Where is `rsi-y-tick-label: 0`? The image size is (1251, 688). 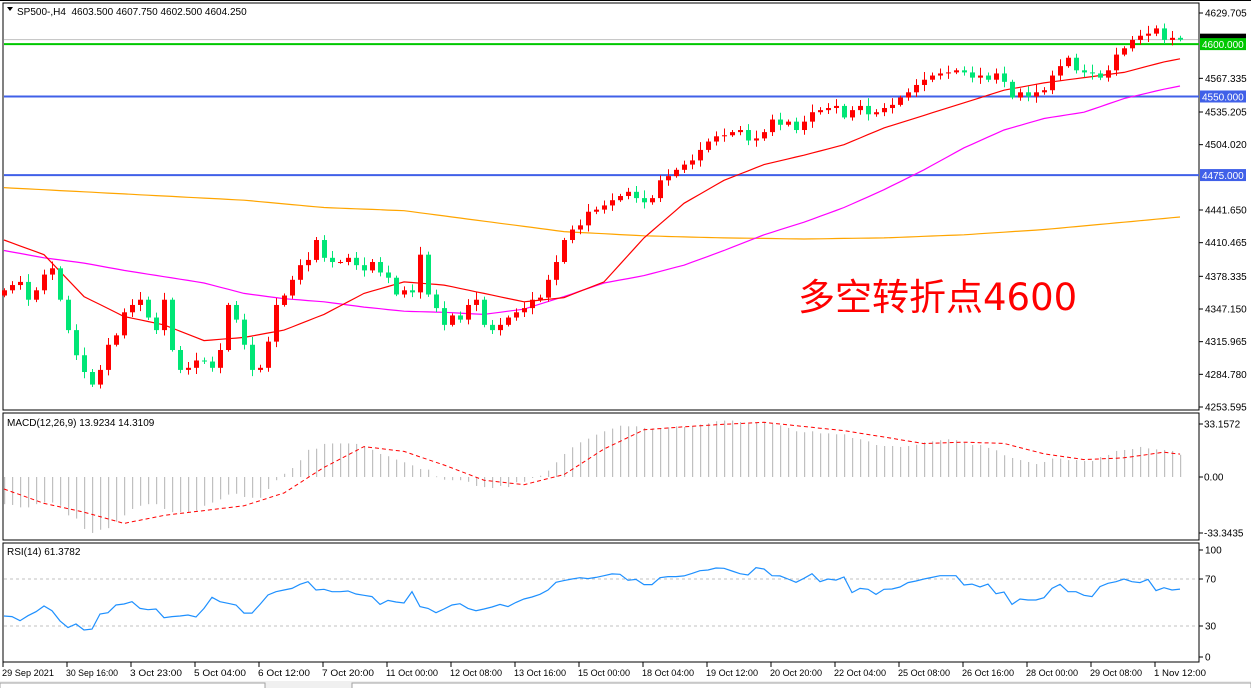
rsi-y-tick-label: 0 is located at coordinates (1208, 658).